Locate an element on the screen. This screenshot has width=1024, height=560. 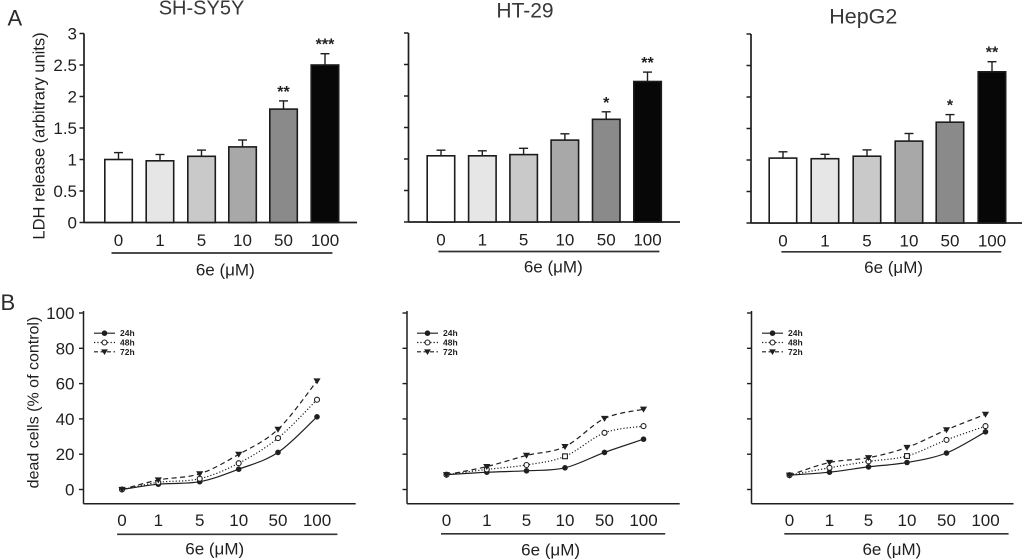
svg-text: 2.5 is located at coordinates (65, 65).